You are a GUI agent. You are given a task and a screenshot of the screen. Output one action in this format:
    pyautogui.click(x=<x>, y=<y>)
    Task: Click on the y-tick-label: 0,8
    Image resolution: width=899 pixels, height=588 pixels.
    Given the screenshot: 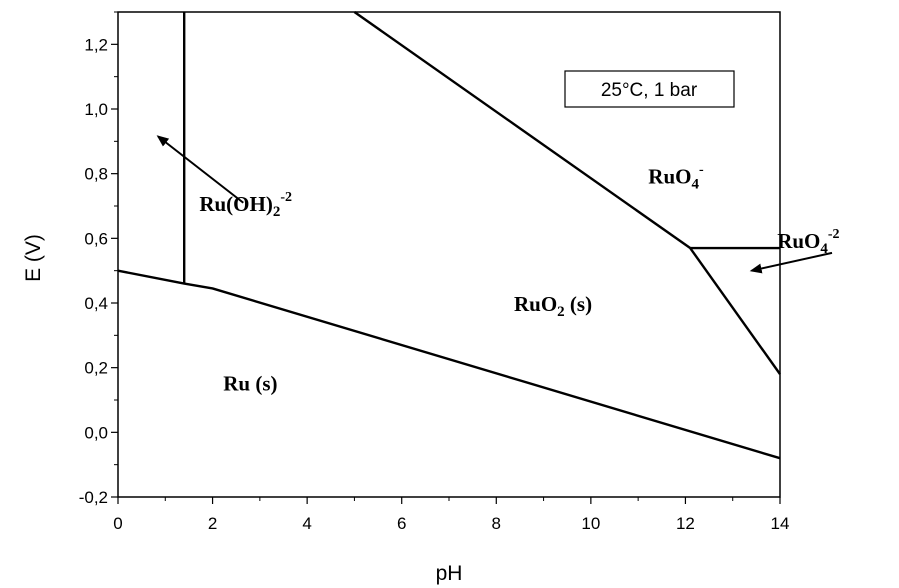 What is the action you would take?
    pyautogui.click(x=96, y=174)
    